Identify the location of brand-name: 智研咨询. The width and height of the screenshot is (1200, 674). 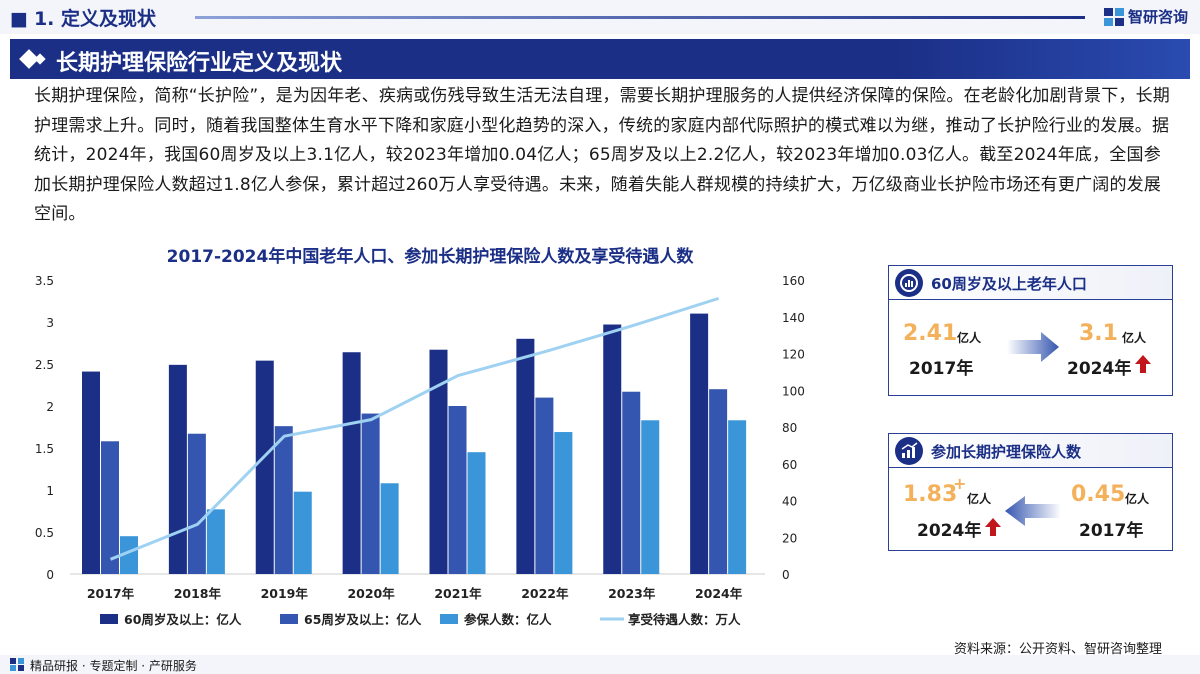
(1157, 17).